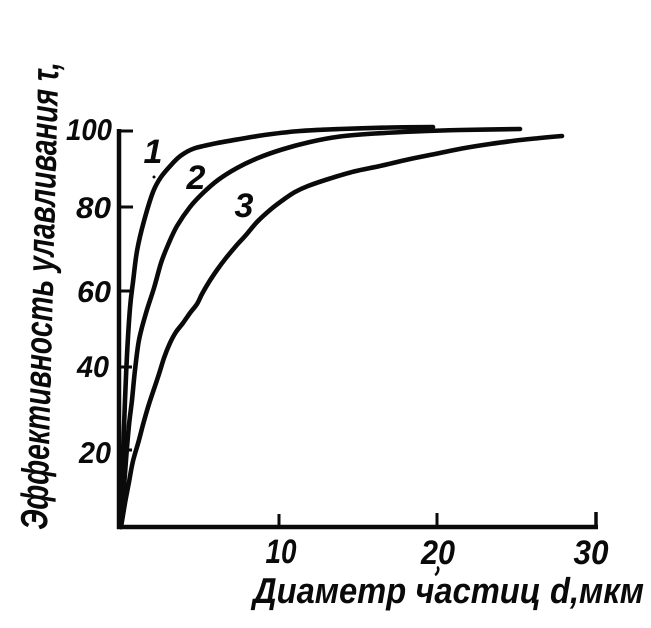  Describe the element at coordinates (93, 208) in the screenshot. I see `svg-text: 80` at that location.